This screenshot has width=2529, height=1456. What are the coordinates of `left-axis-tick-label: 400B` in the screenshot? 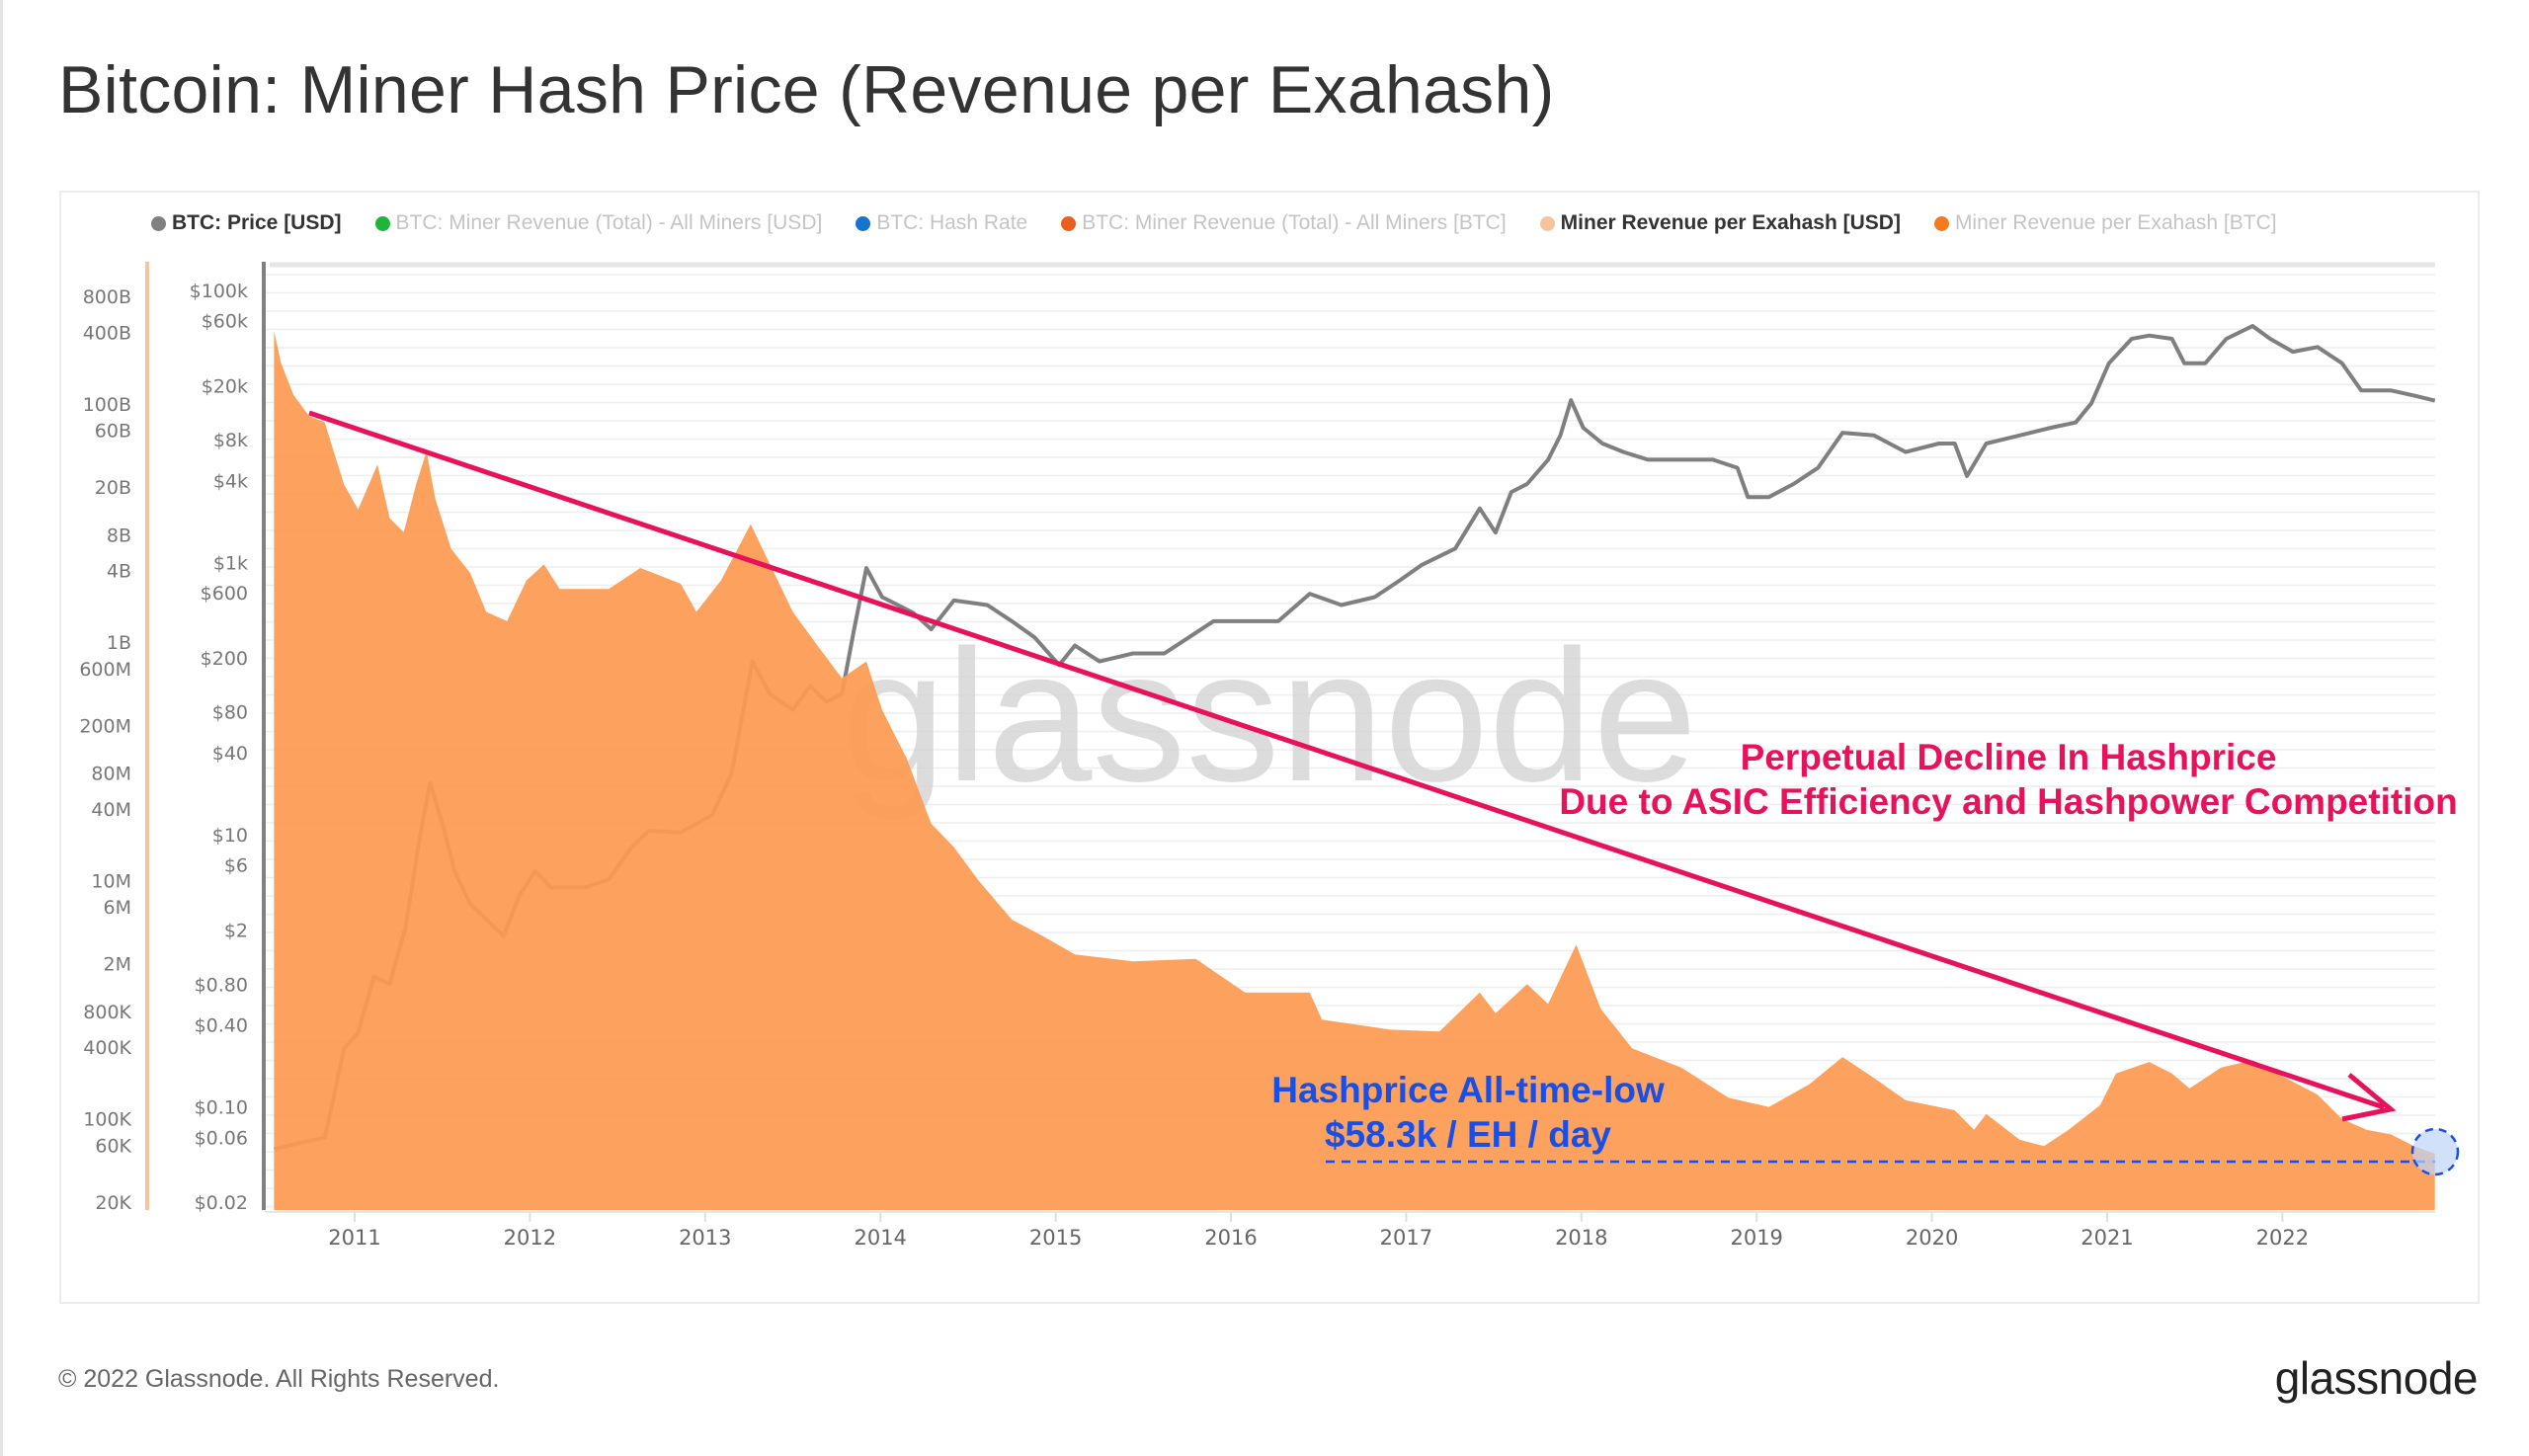 It's located at (107, 333).